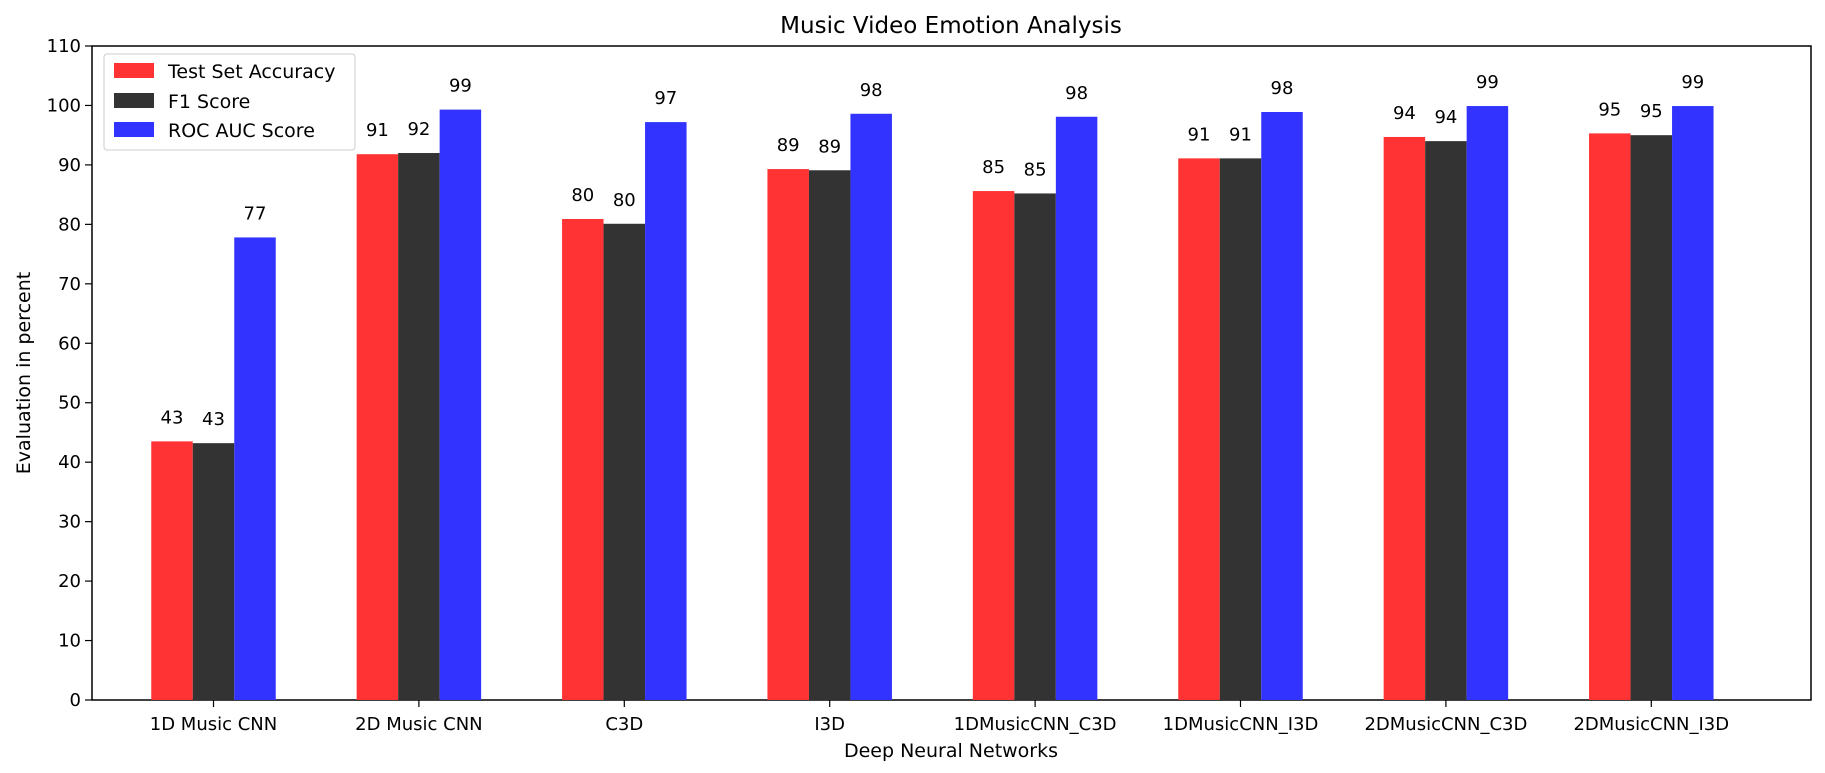  I want to click on x-tick-label-1dmusiccnn-i3d: 1DMusicCNN_I3D, so click(1241, 724).